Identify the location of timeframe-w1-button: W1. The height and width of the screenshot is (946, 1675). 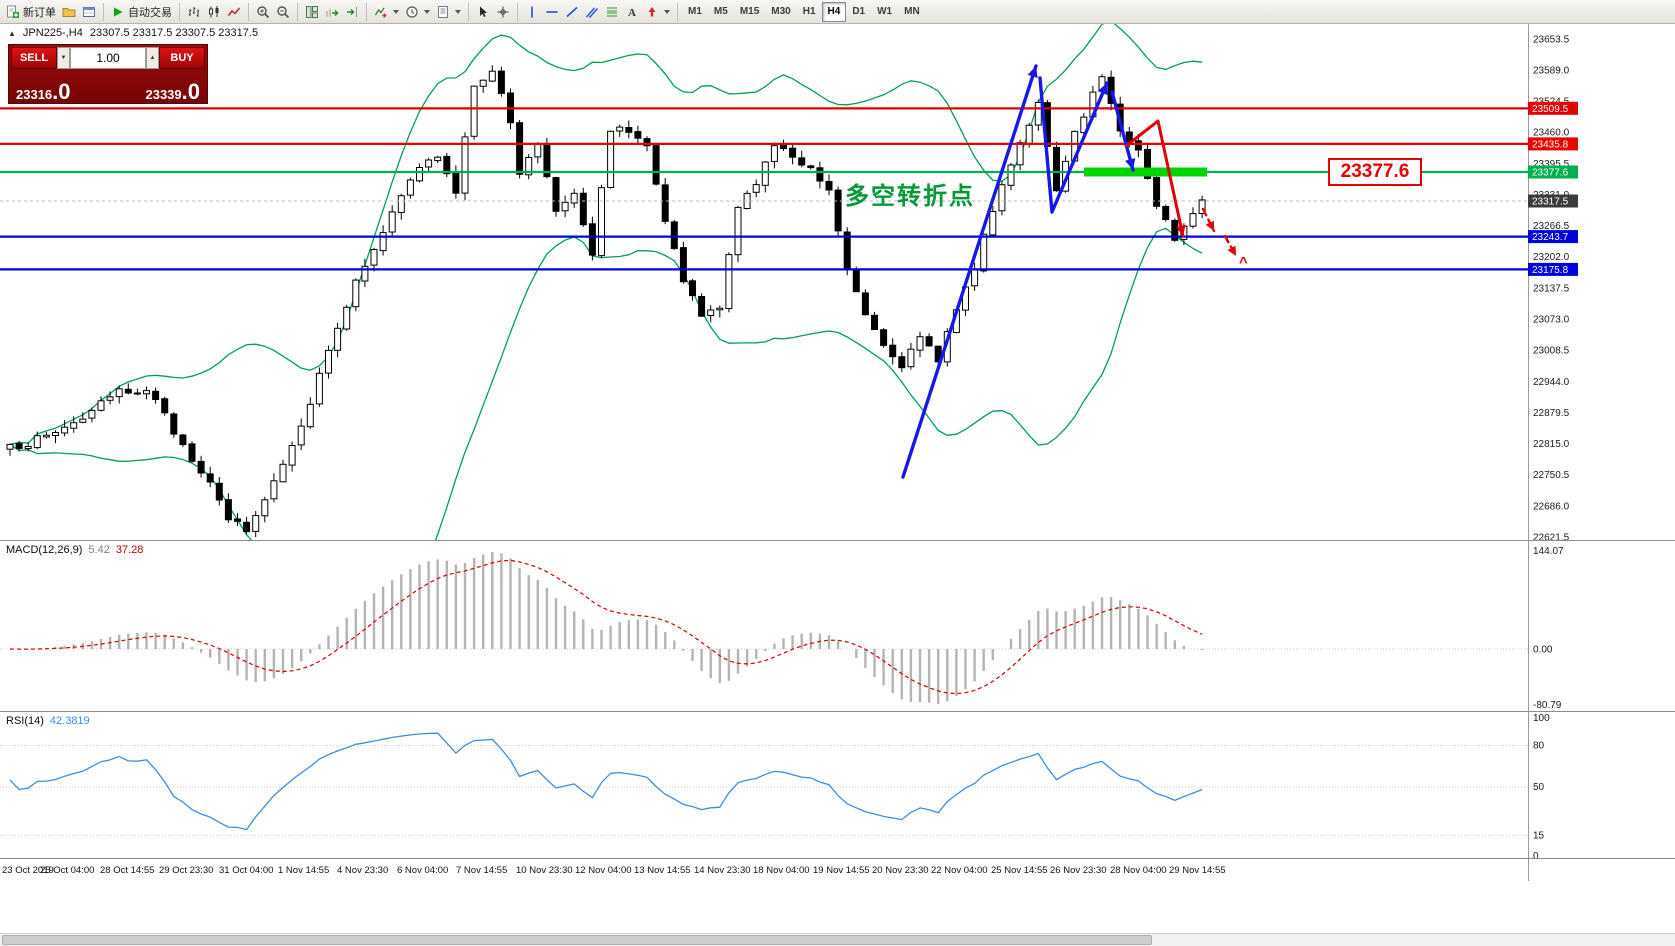
(884, 12).